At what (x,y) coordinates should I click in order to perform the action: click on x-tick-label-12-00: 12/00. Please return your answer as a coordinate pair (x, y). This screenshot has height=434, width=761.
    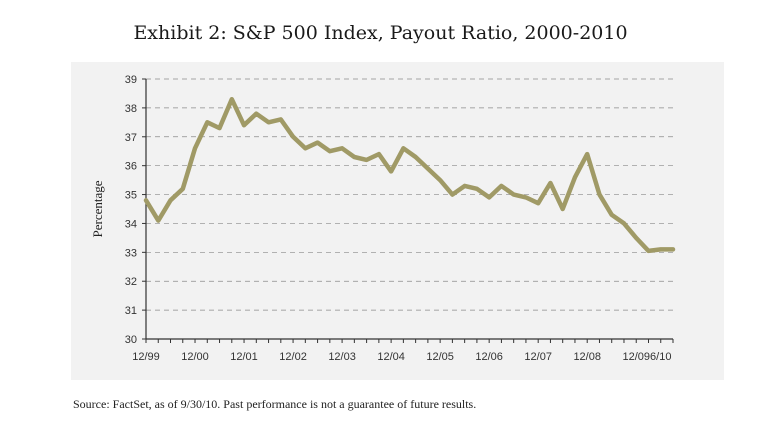
    Looking at the image, I should click on (195, 357).